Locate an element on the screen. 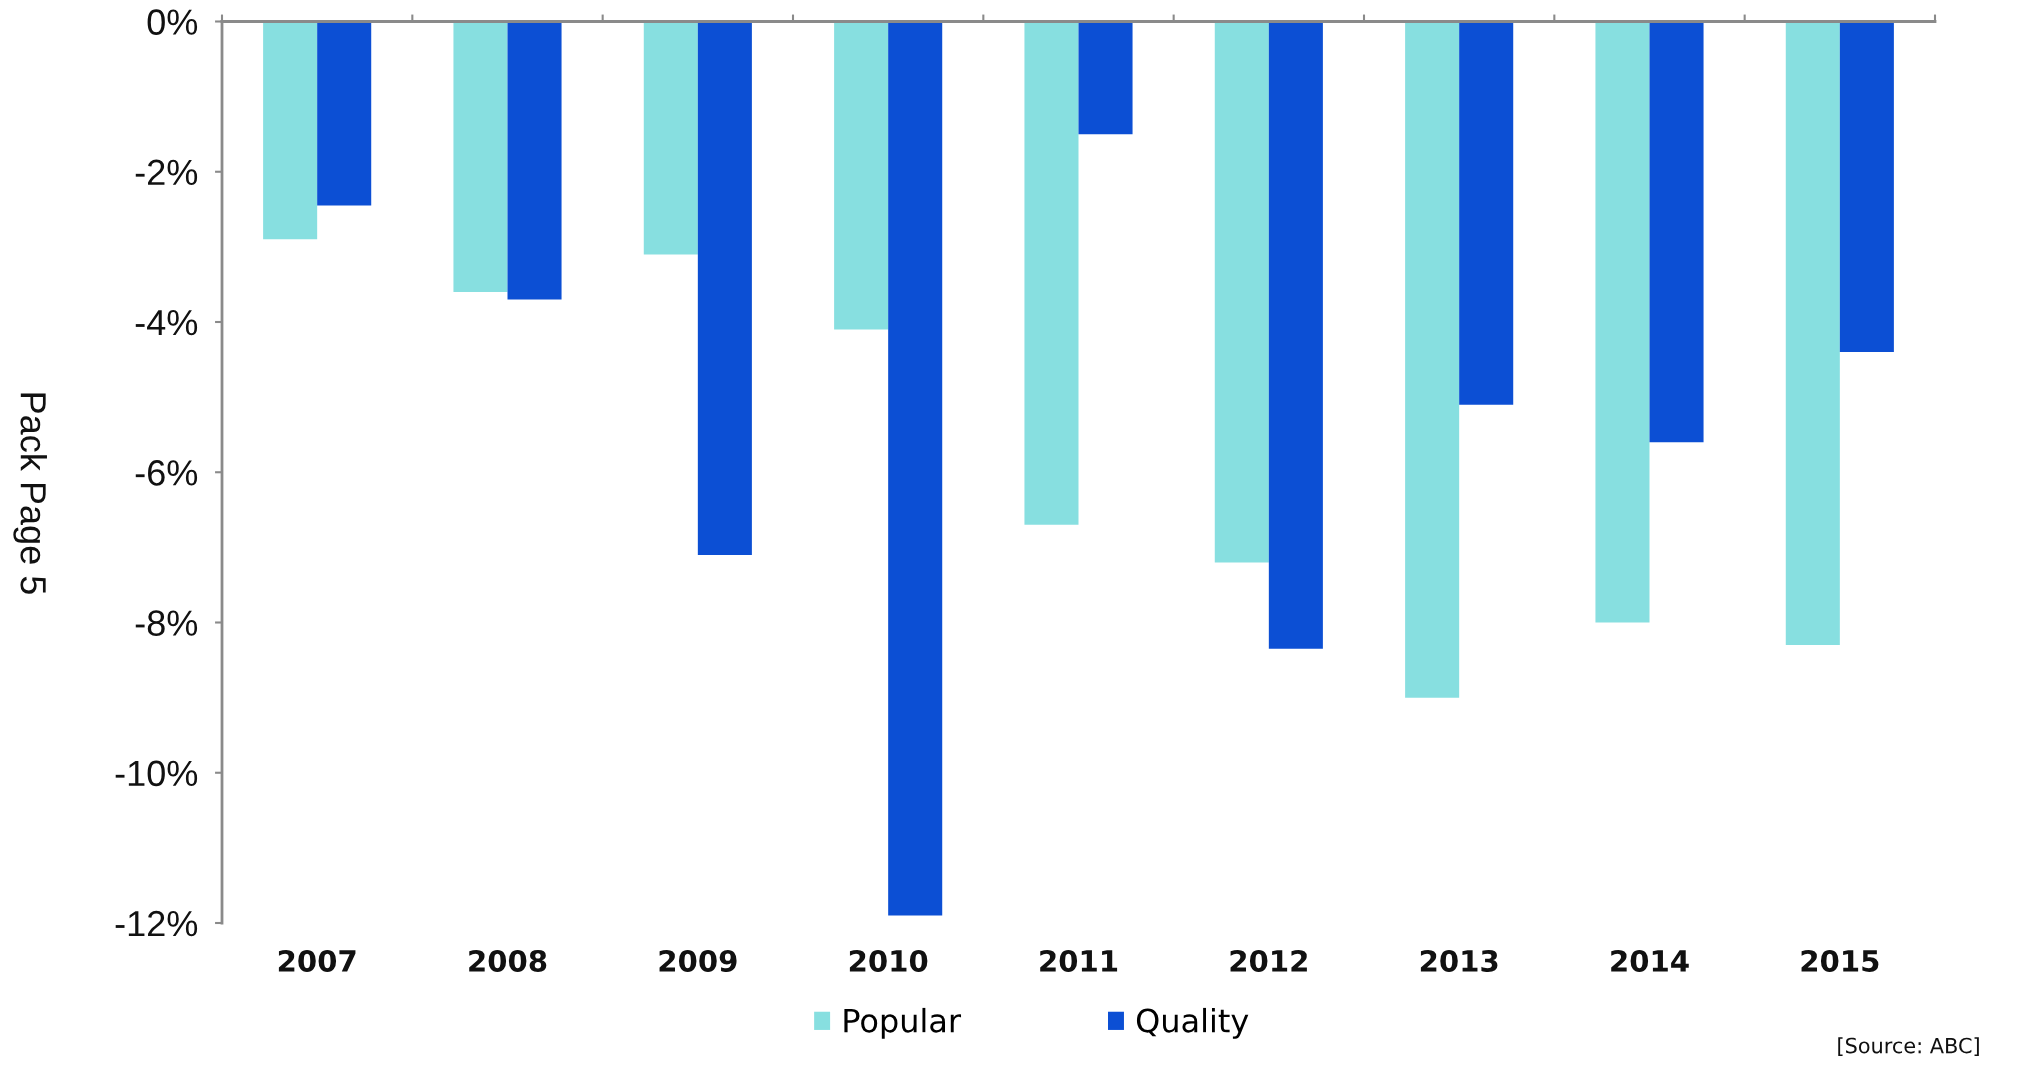 The width and height of the screenshot is (2019, 1066). text: [Source: ABC] is located at coordinates (1908, 1046).